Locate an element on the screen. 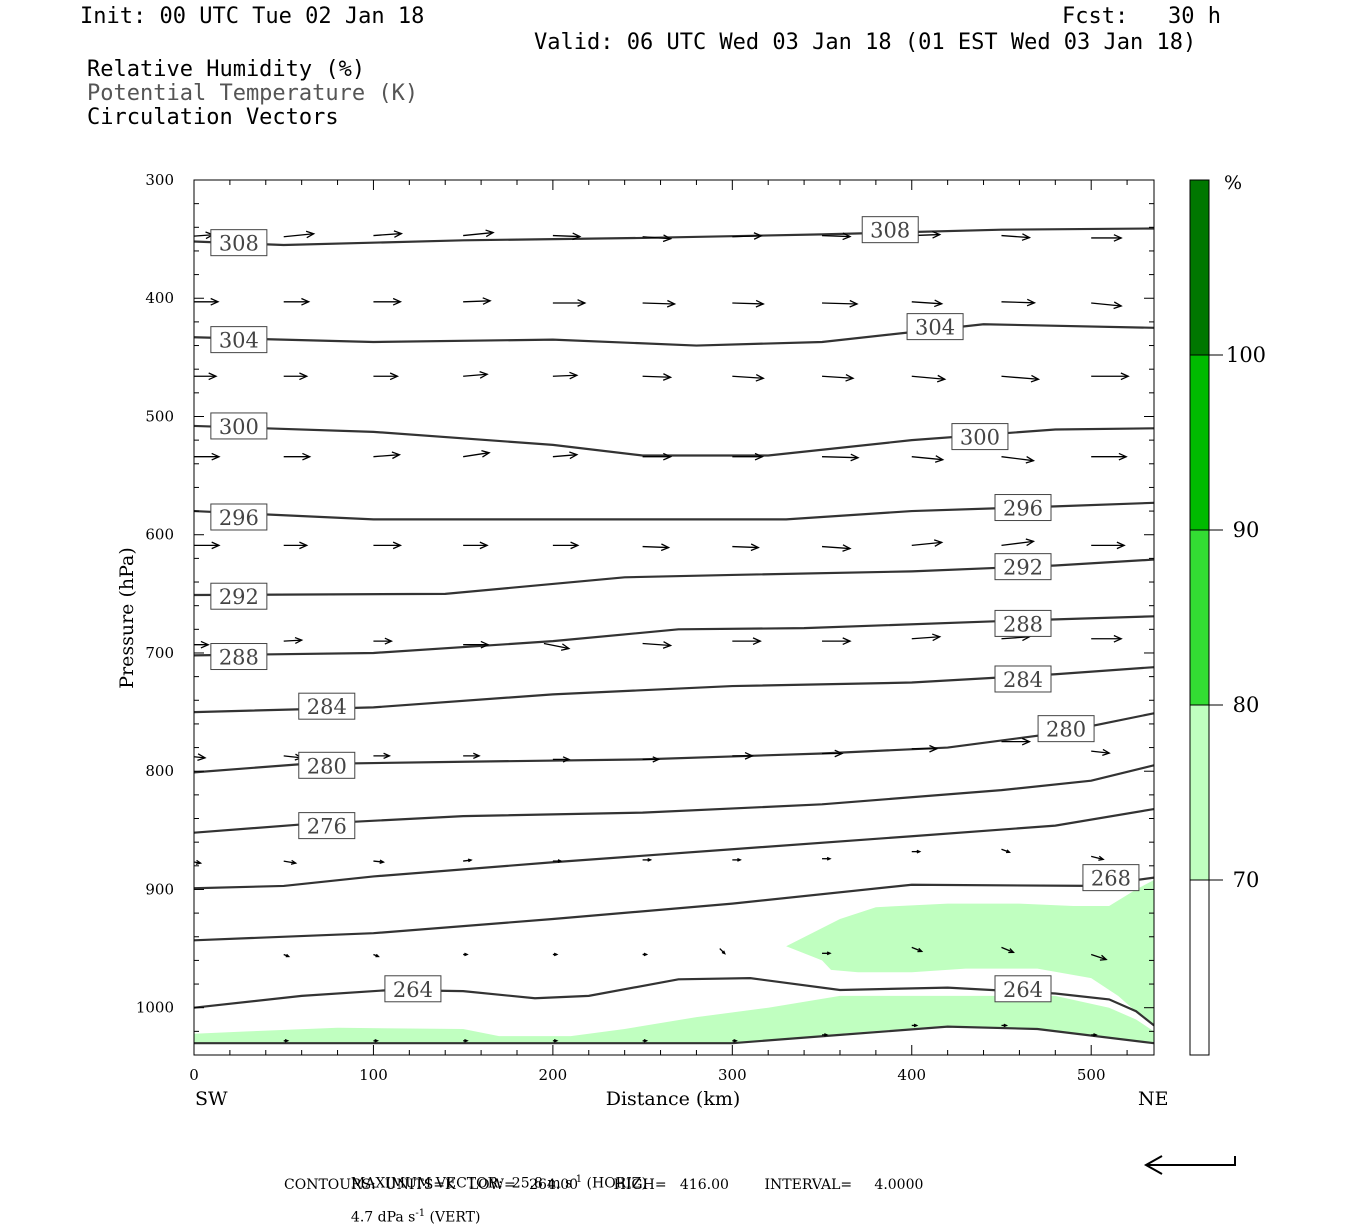  contour-label-text: 280 is located at coordinates (1066, 730).